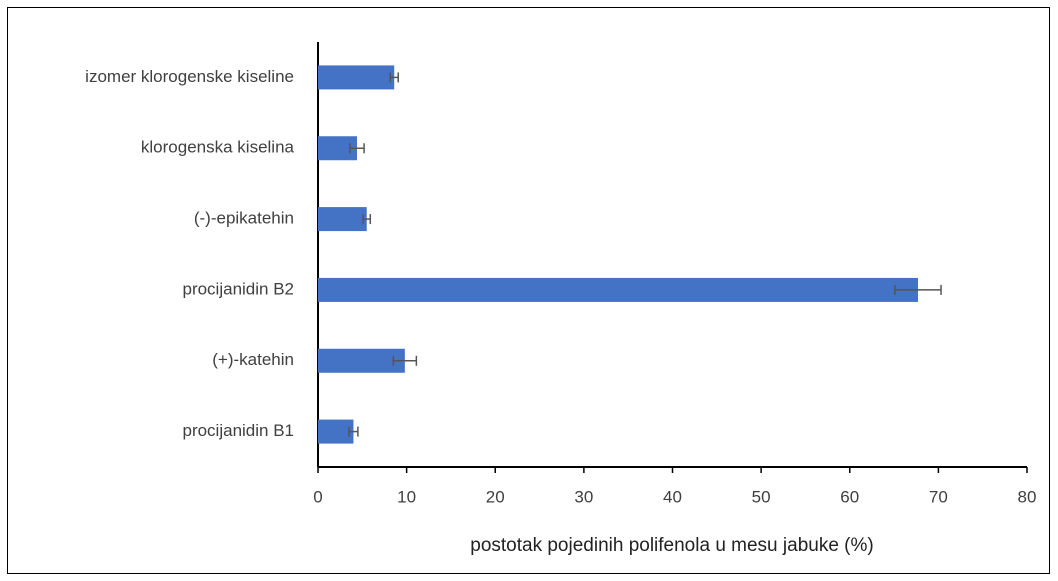 Image resolution: width=1058 pixels, height=581 pixels. I want to click on y-tick-label: (+)-katehin, so click(253, 359).